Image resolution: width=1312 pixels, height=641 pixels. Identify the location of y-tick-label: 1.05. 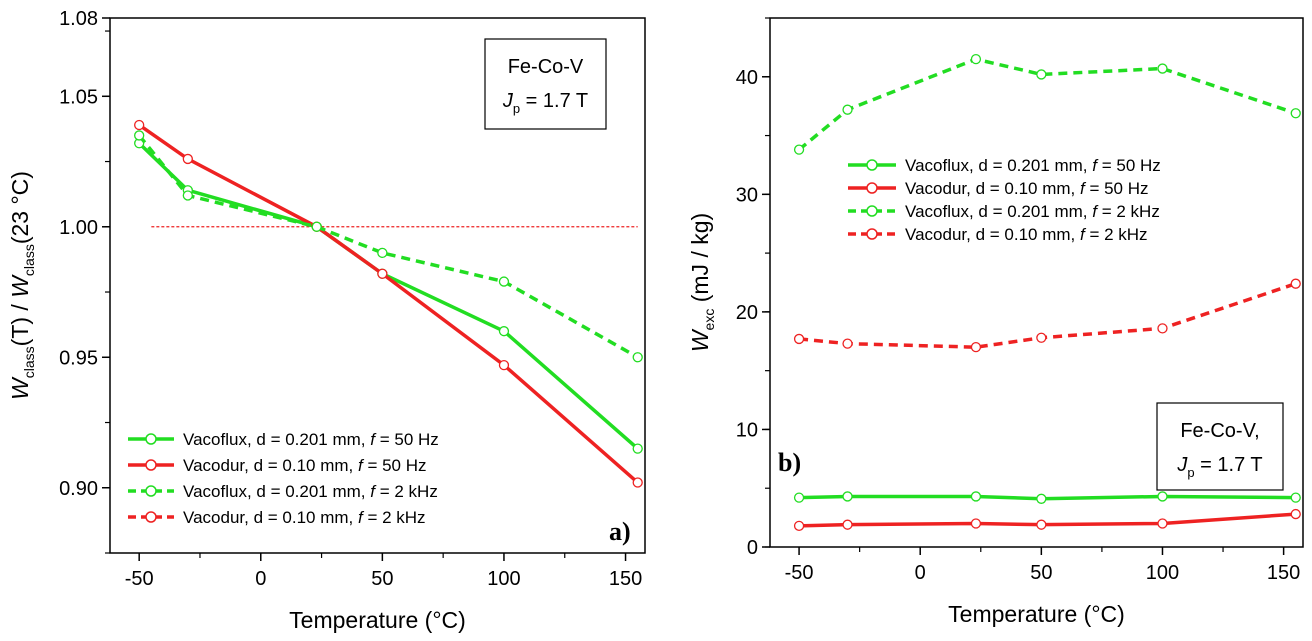
(78, 97).